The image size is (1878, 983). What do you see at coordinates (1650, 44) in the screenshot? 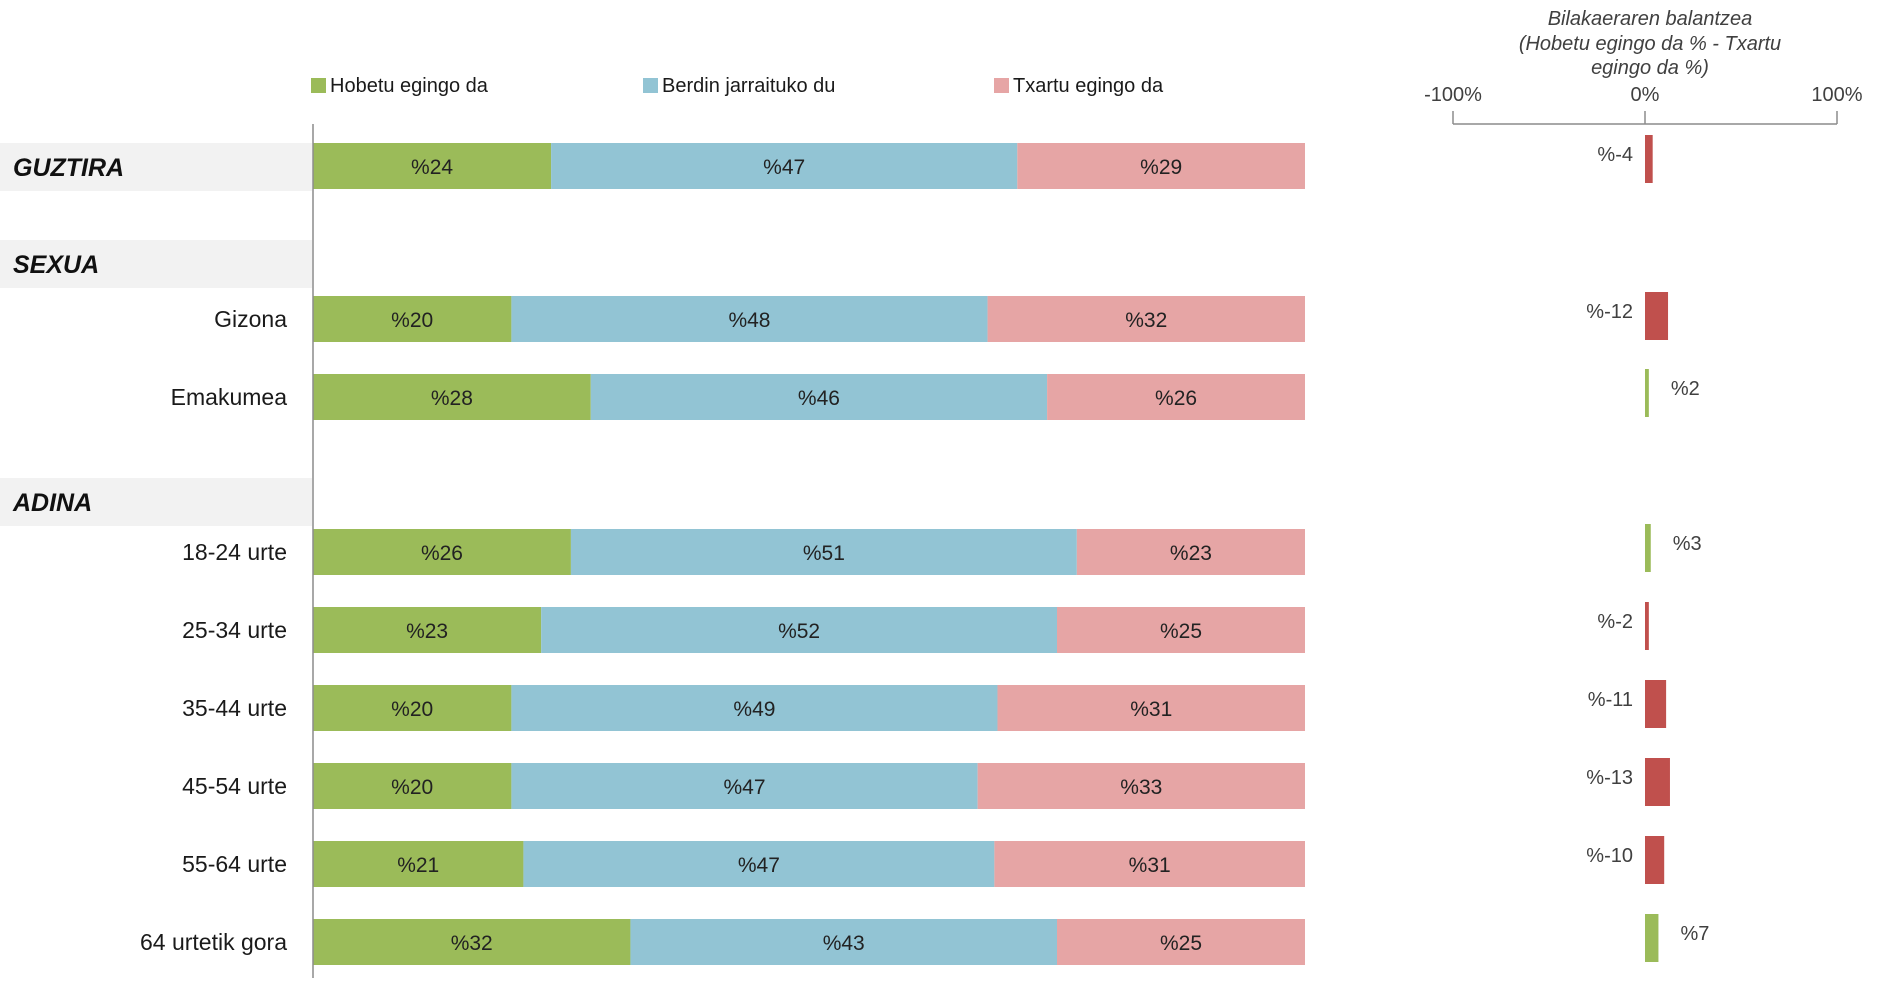
I see `balance-subtitle-line-0: (Hobetu egingo da % - Txartu` at bounding box center [1650, 44].